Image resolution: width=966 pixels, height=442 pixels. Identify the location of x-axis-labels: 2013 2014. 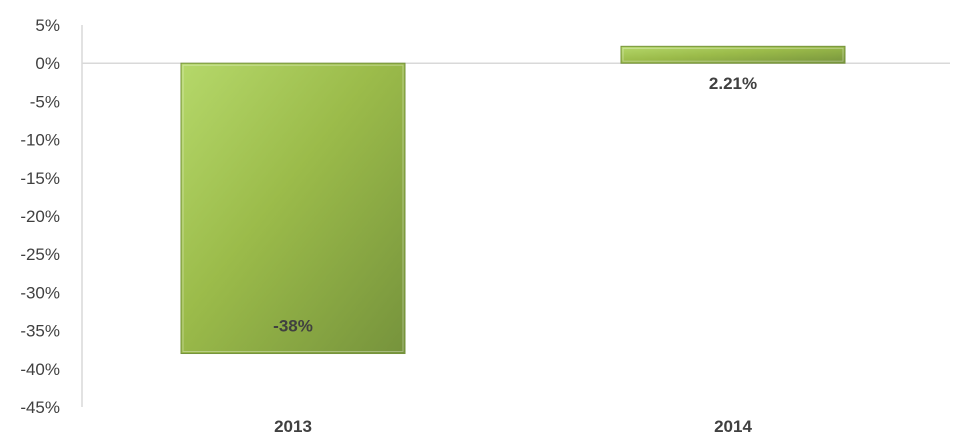
(513, 426).